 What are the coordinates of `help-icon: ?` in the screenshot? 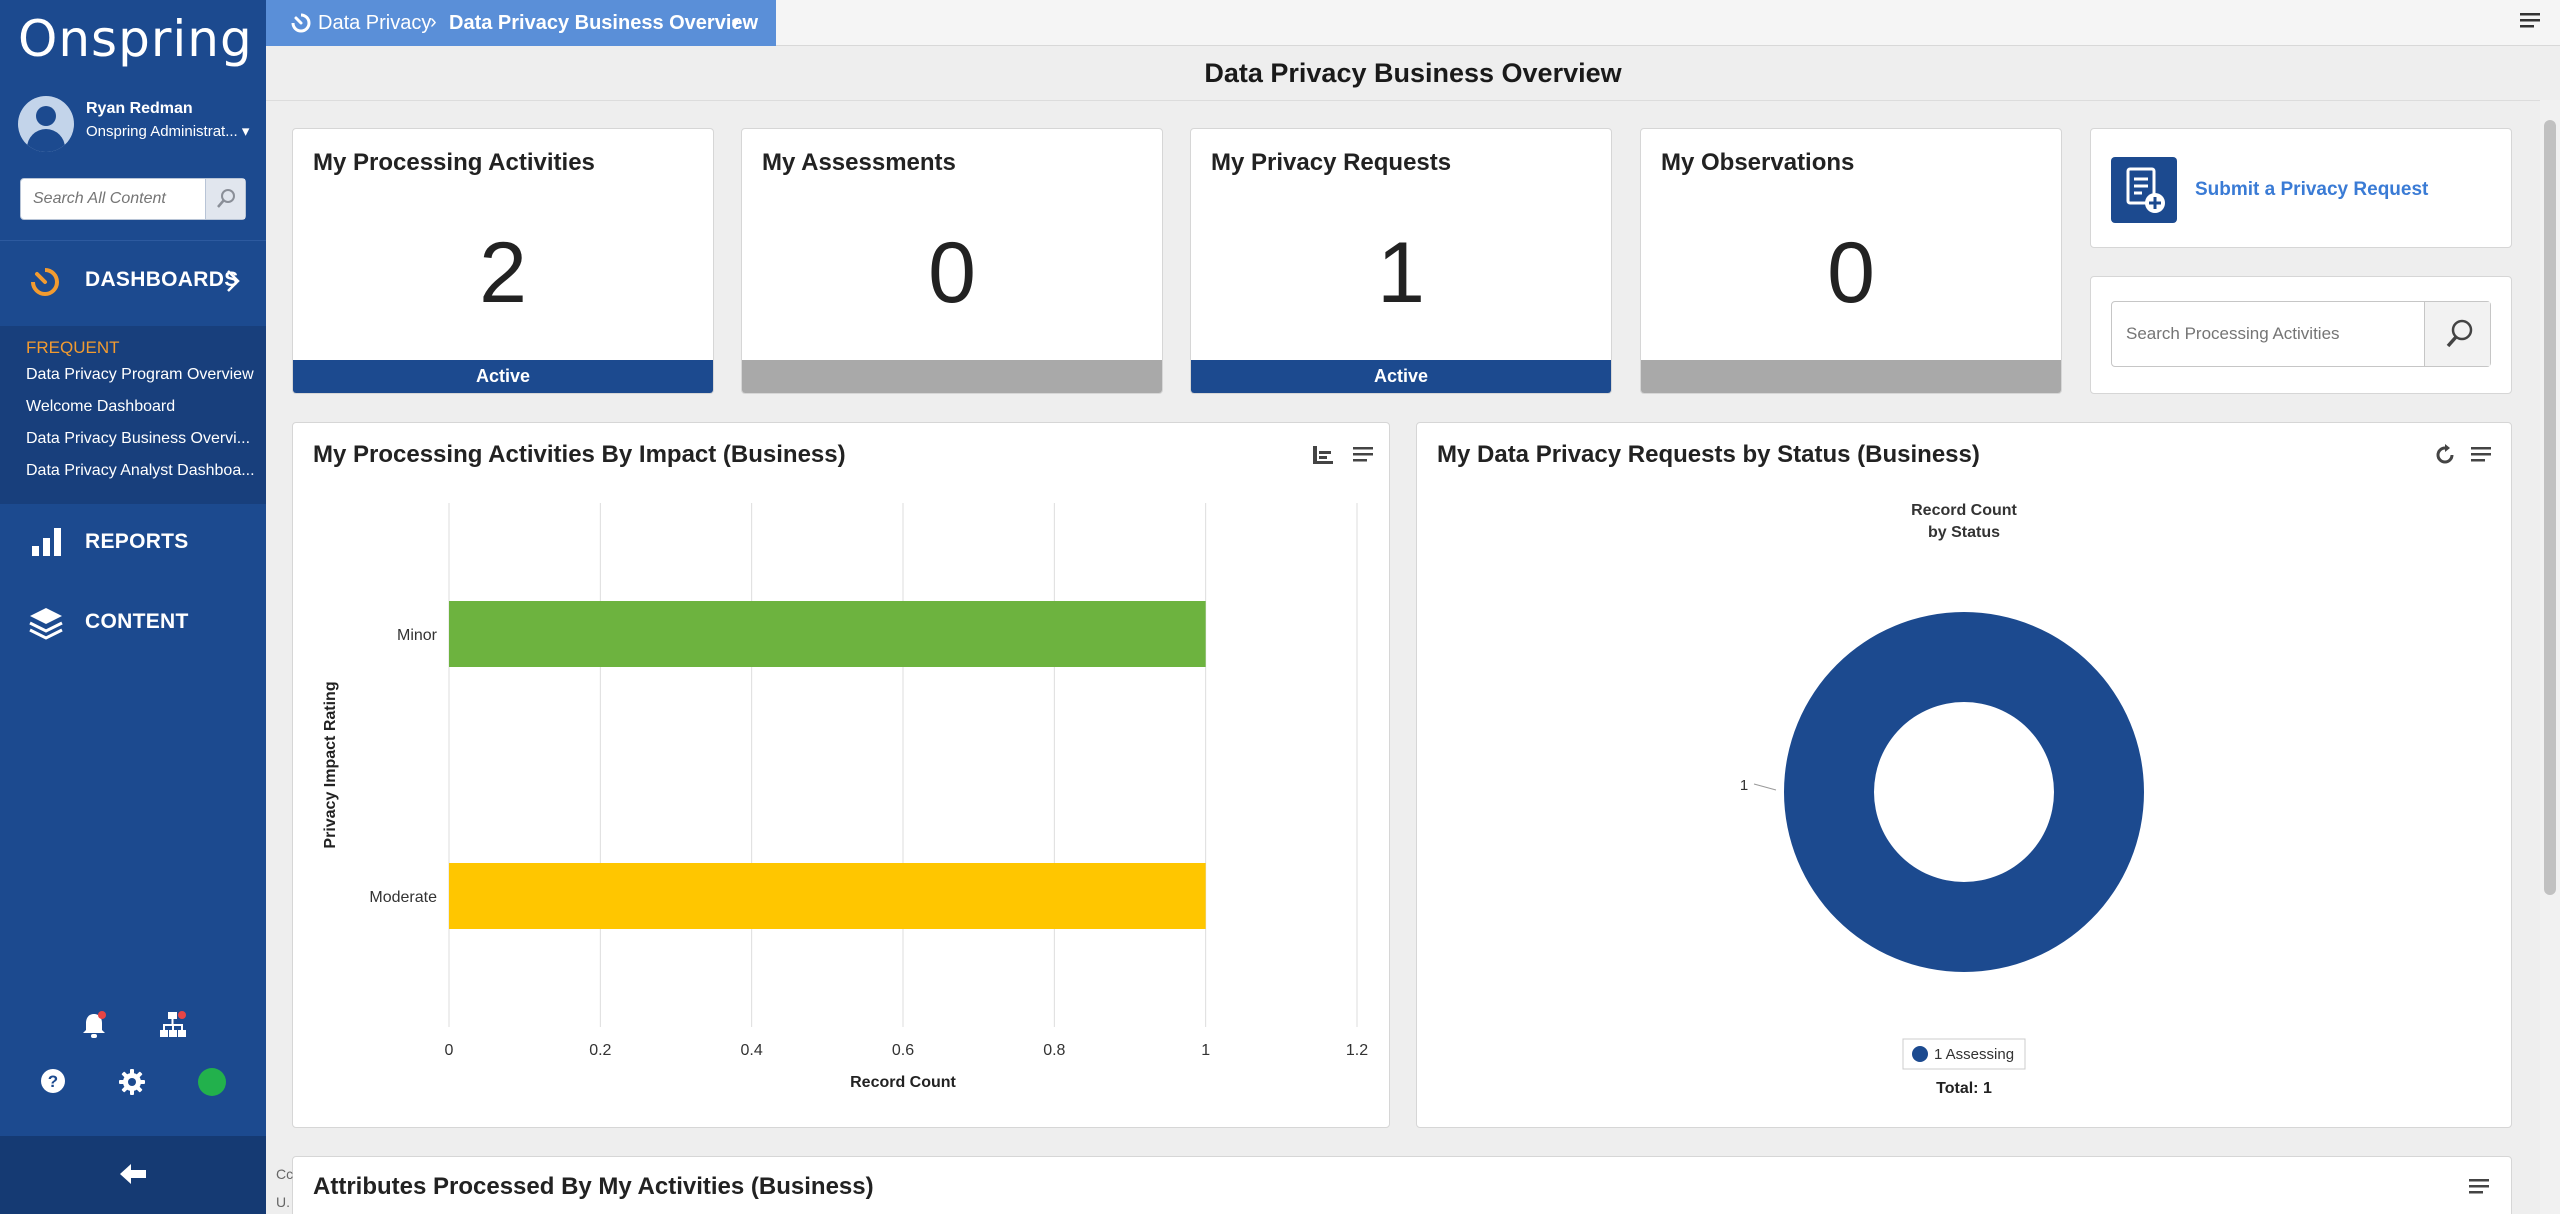 It's located at (53, 1081).